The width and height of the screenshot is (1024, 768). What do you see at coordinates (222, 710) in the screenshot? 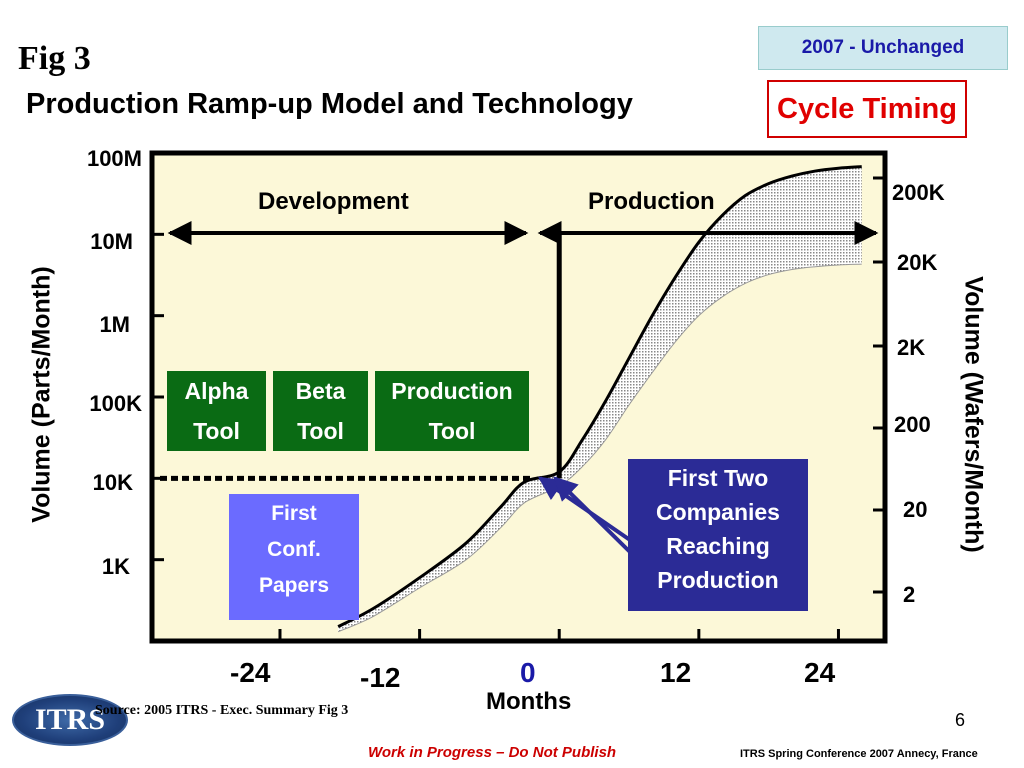
I see `source-note: Source: 2005 ITRS - Exec. Summary Fig 3` at bounding box center [222, 710].